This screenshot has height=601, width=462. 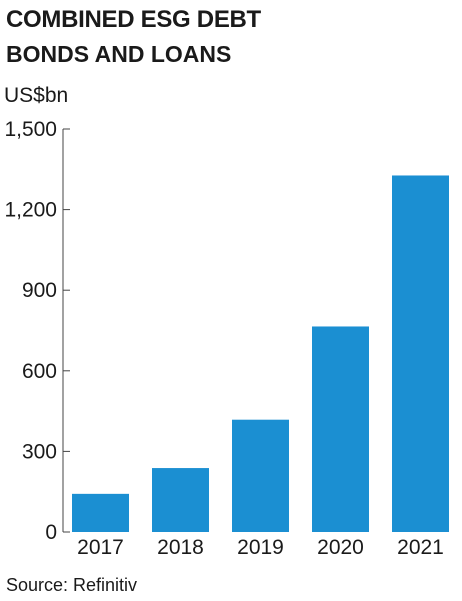 I want to click on x-tick-label: 2021, so click(x=420, y=547).